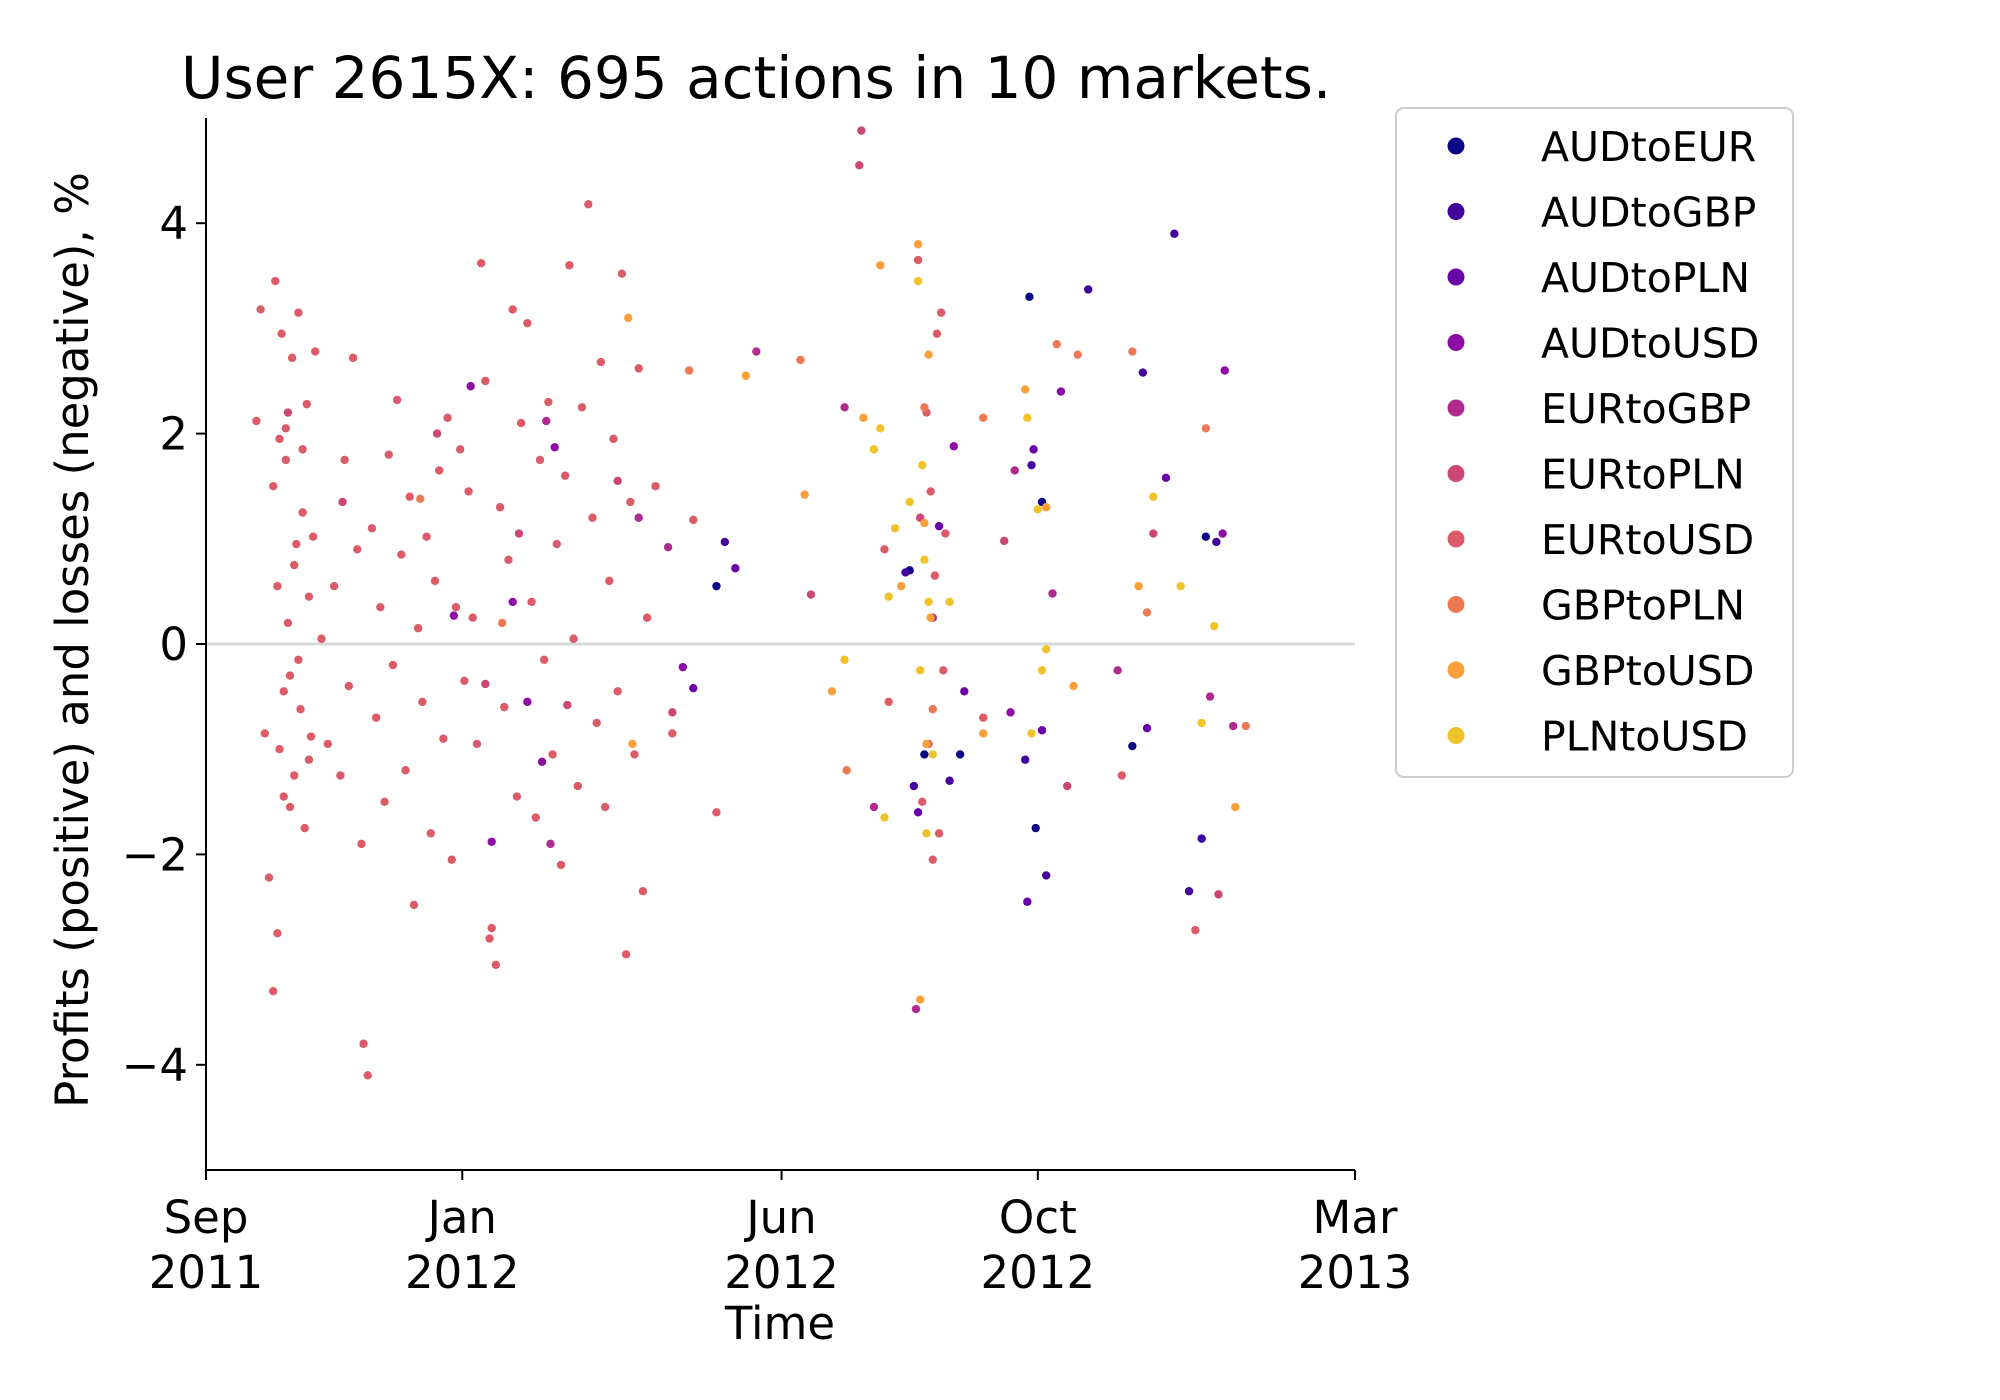  What do you see at coordinates (1643, 475) in the screenshot?
I see `legend-label: EURtoPLN` at bounding box center [1643, 475].